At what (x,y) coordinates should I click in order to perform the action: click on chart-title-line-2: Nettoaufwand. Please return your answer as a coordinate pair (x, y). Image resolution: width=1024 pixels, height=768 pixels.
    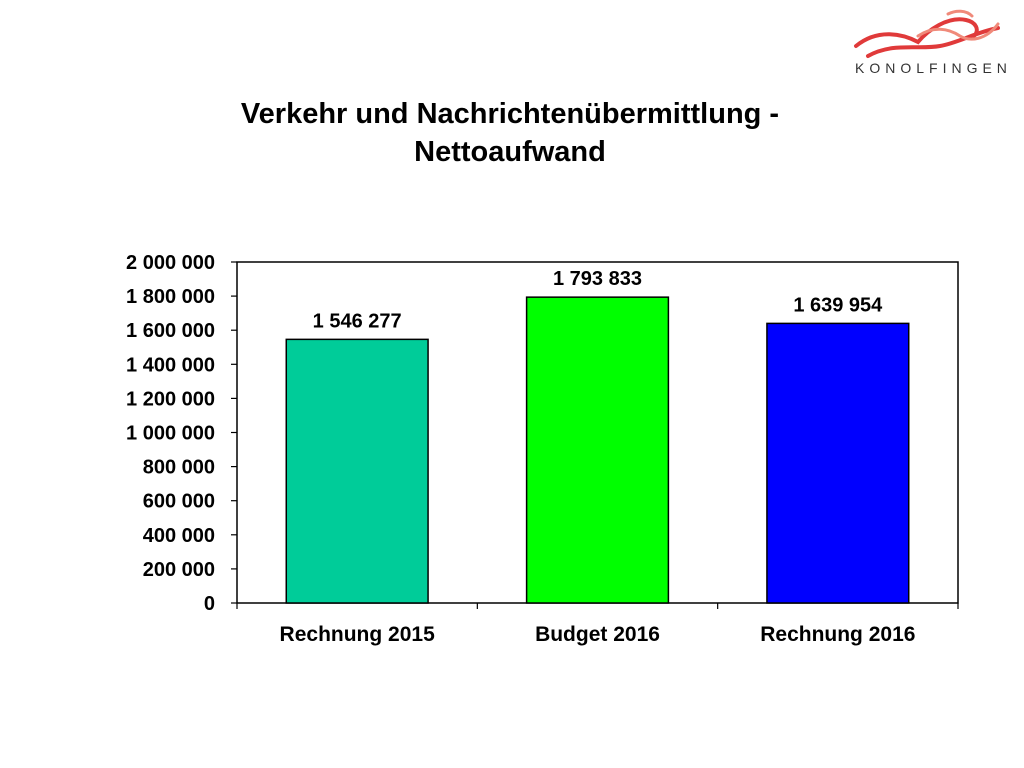
    Looking at the image, I should click on (510, 152).